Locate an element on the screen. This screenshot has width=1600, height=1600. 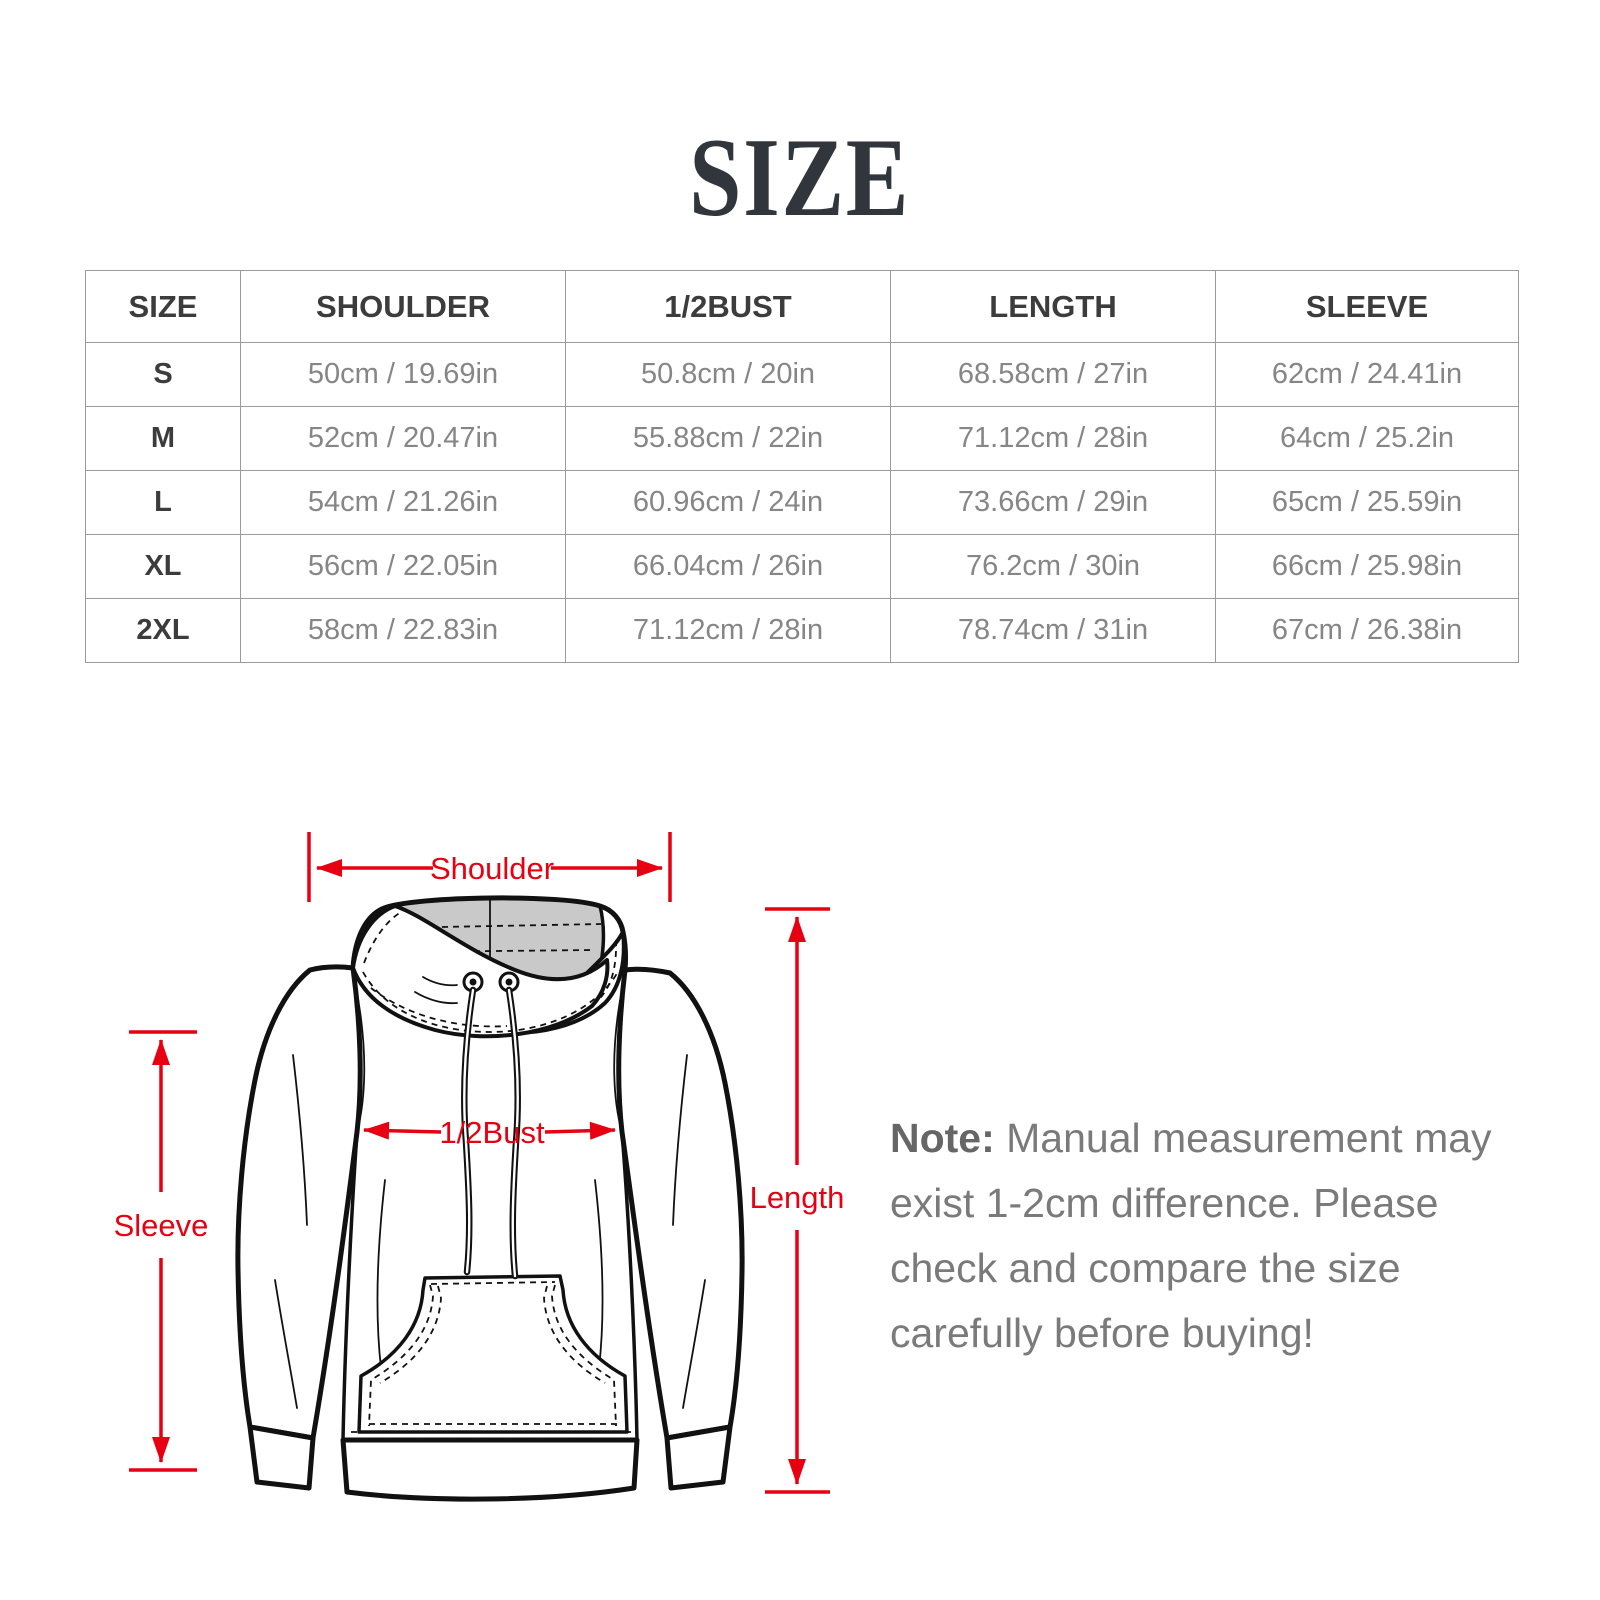
hem-band is located at coordinates (490, 1469).